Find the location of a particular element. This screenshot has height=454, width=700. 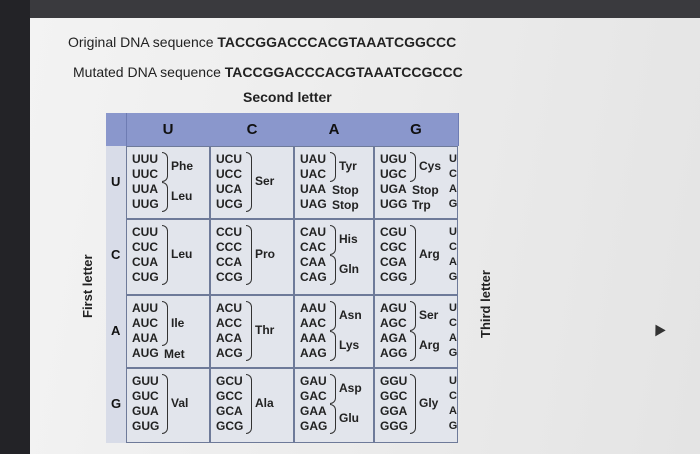

header-corner is located at coordinates (116, 129).